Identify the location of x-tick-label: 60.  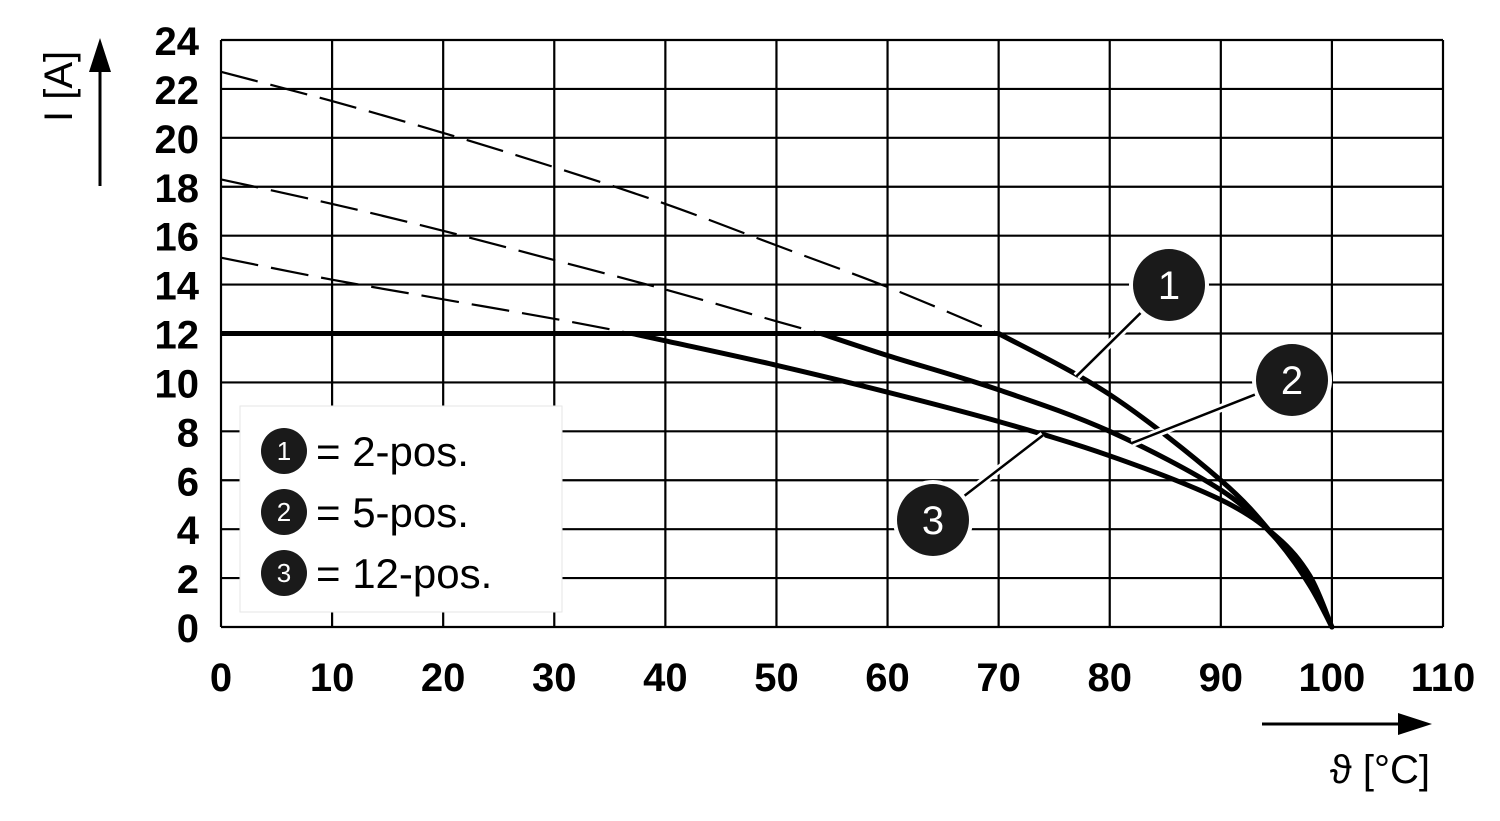
(887, 678).